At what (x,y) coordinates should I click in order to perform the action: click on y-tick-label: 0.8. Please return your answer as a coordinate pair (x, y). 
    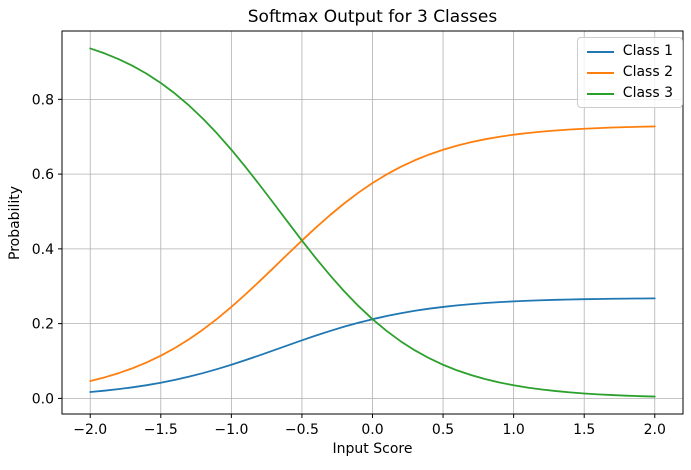
    Looking at the image, I should click on (43, 100).